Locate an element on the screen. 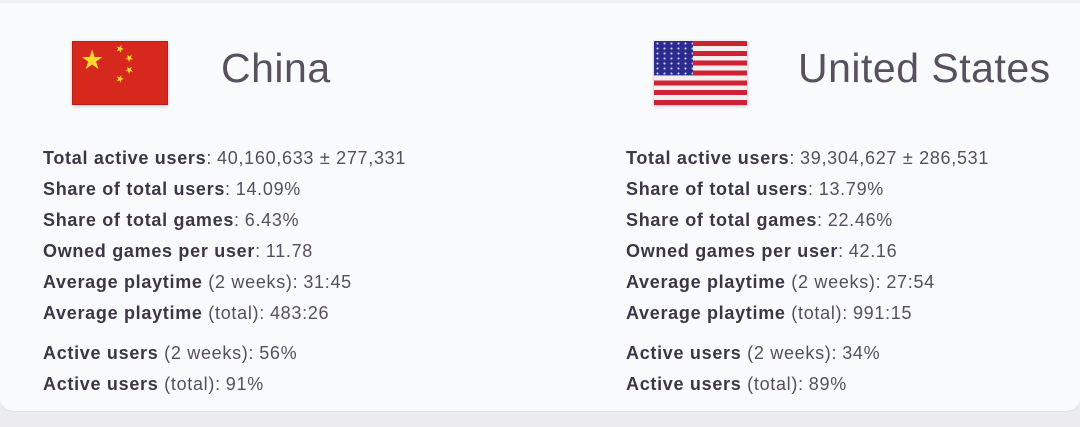 The image size is (1080, 427). stat-row: Share of total users: 14.09% is located at coordinates (224, 194).